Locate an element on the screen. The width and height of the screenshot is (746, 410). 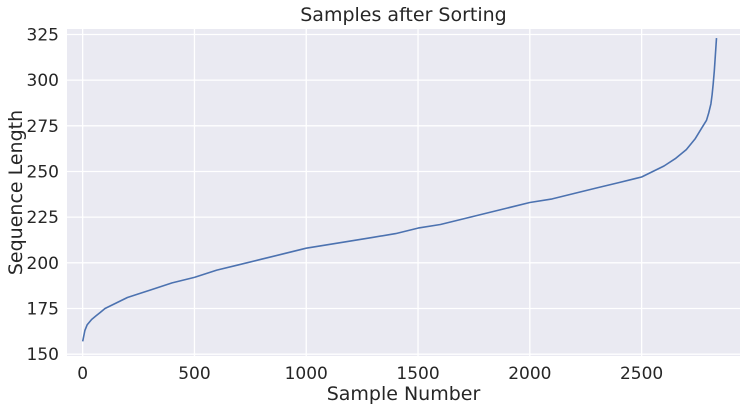
y-tick-label: 275 is located at coordinates (43, 127).